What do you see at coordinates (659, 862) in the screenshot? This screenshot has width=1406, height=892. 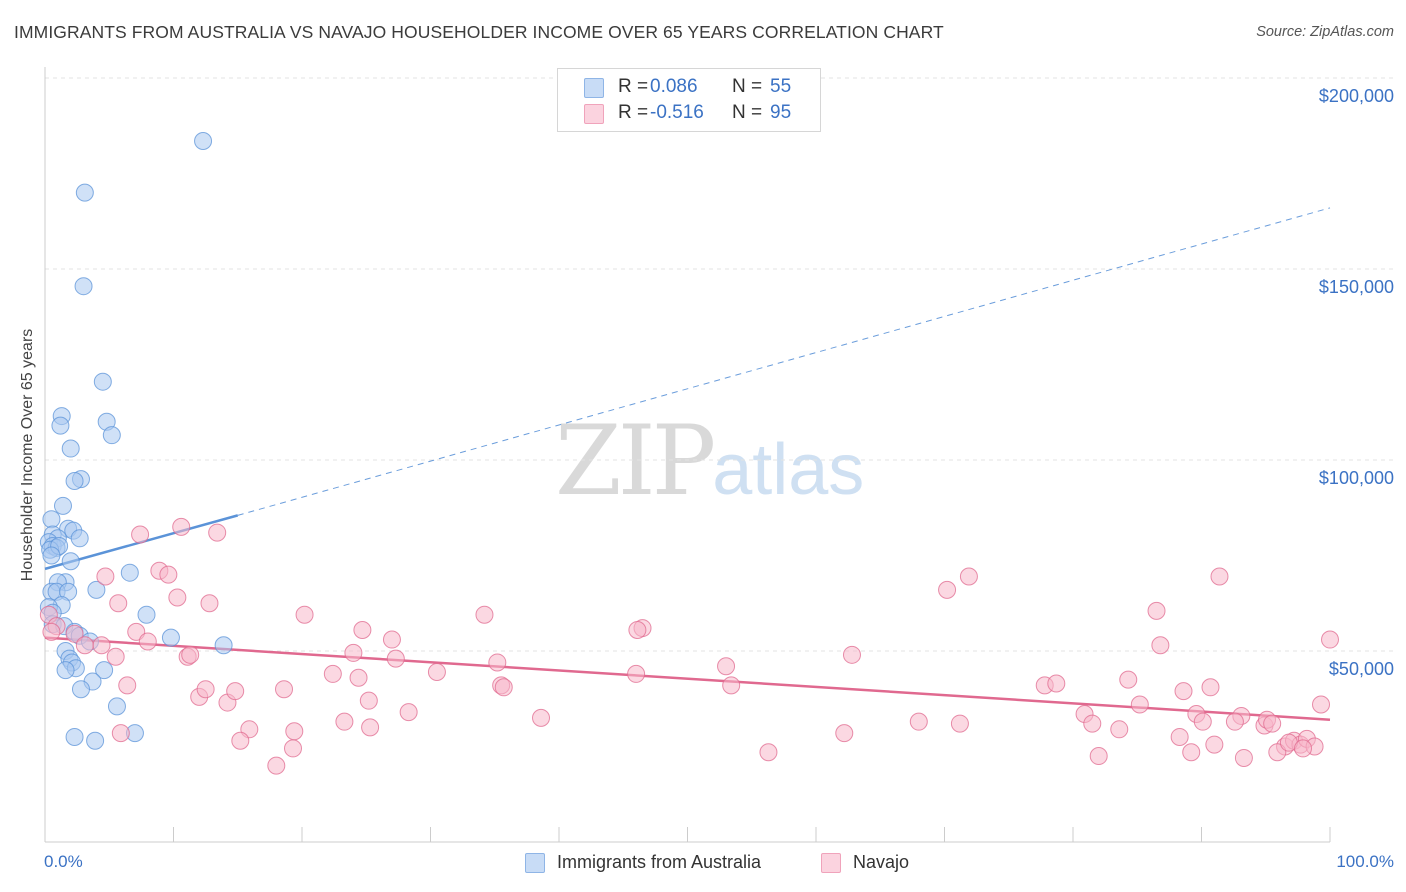 I see `bottom-legend-label-australia: Immigrants from Australia` at bounding box center [659, 862].